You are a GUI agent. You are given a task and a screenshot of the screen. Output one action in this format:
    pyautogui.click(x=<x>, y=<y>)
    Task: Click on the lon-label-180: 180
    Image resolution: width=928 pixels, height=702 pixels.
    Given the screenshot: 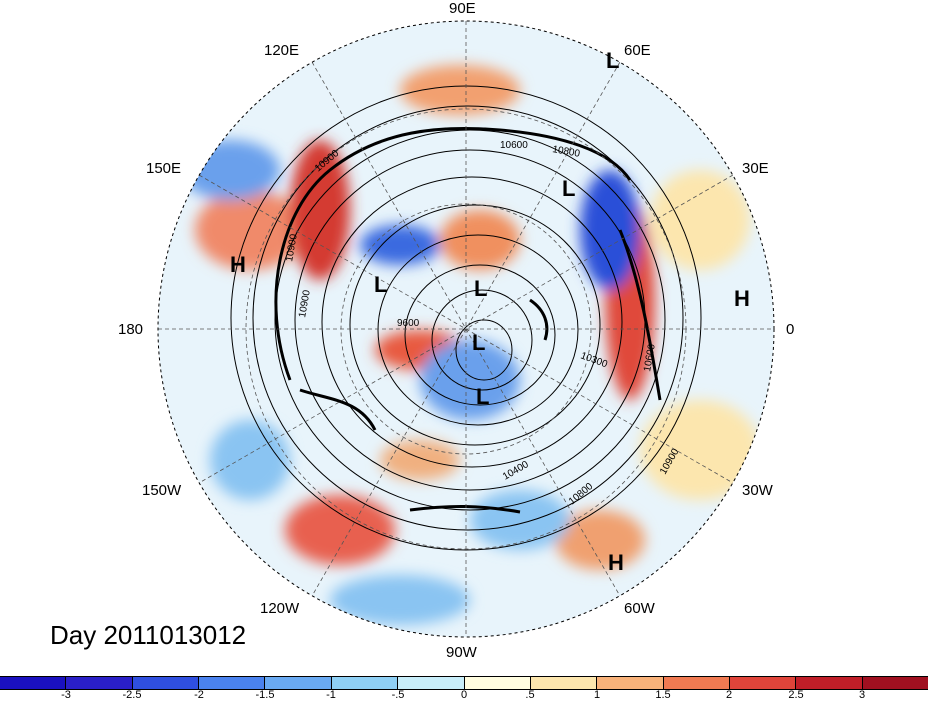 What is the action you would take?
    pyautogui.click(x=131, y=329)
    